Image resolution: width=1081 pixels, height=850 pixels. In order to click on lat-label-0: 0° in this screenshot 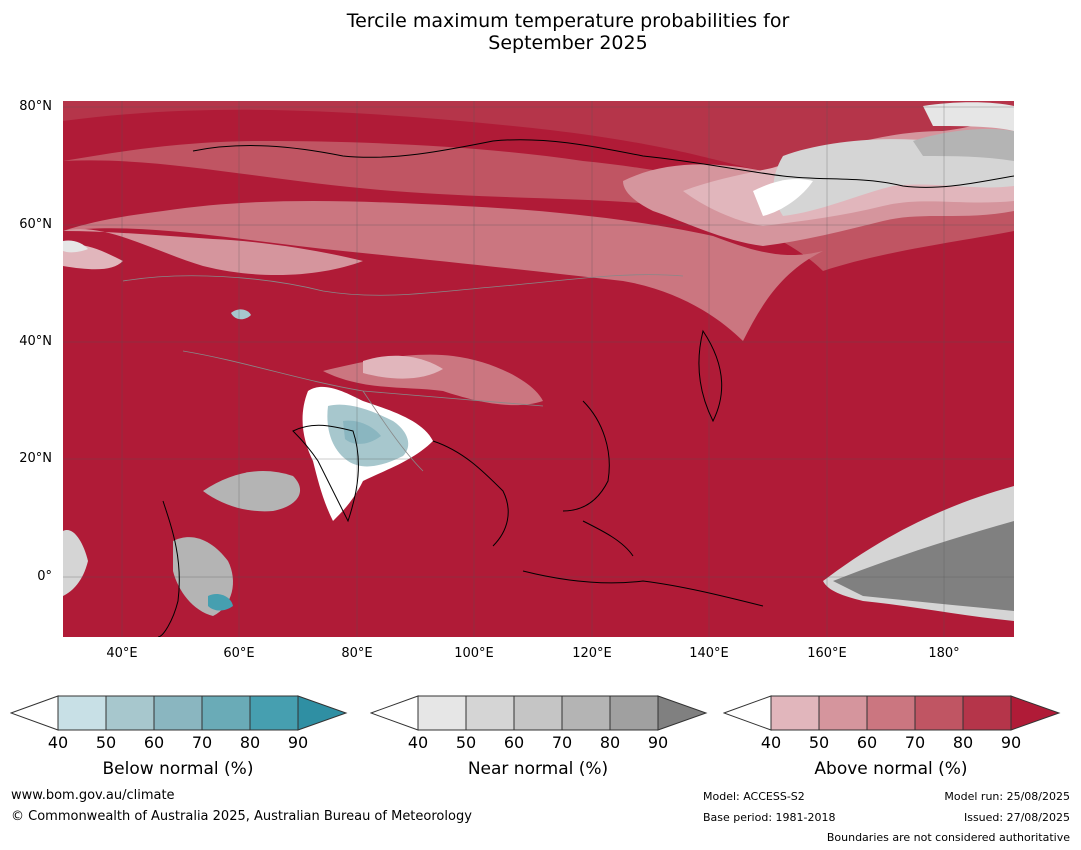, I will do `click(44, 576)`.